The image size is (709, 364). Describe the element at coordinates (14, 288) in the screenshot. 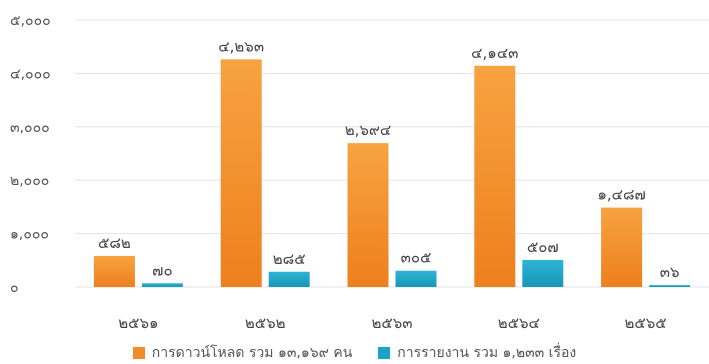

I see `y-tick-label: ๐` at that location.